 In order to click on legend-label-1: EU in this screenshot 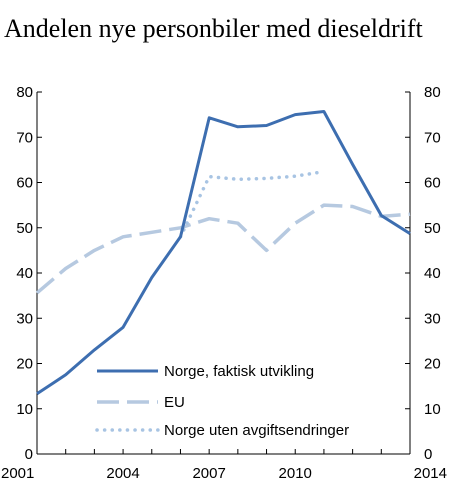, I will do `click(174, 402)`.